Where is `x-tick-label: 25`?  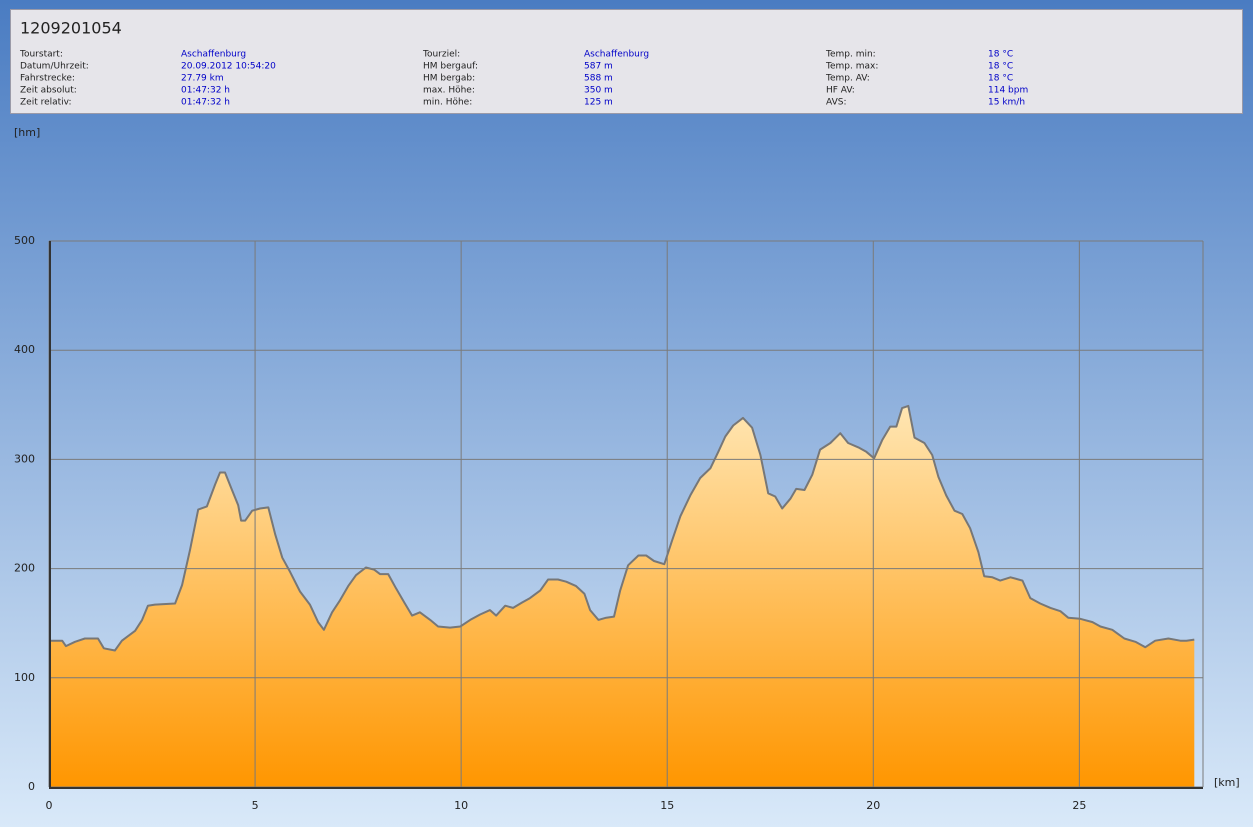 x-tick-label: 25 is located at coordinates (1079, 805).